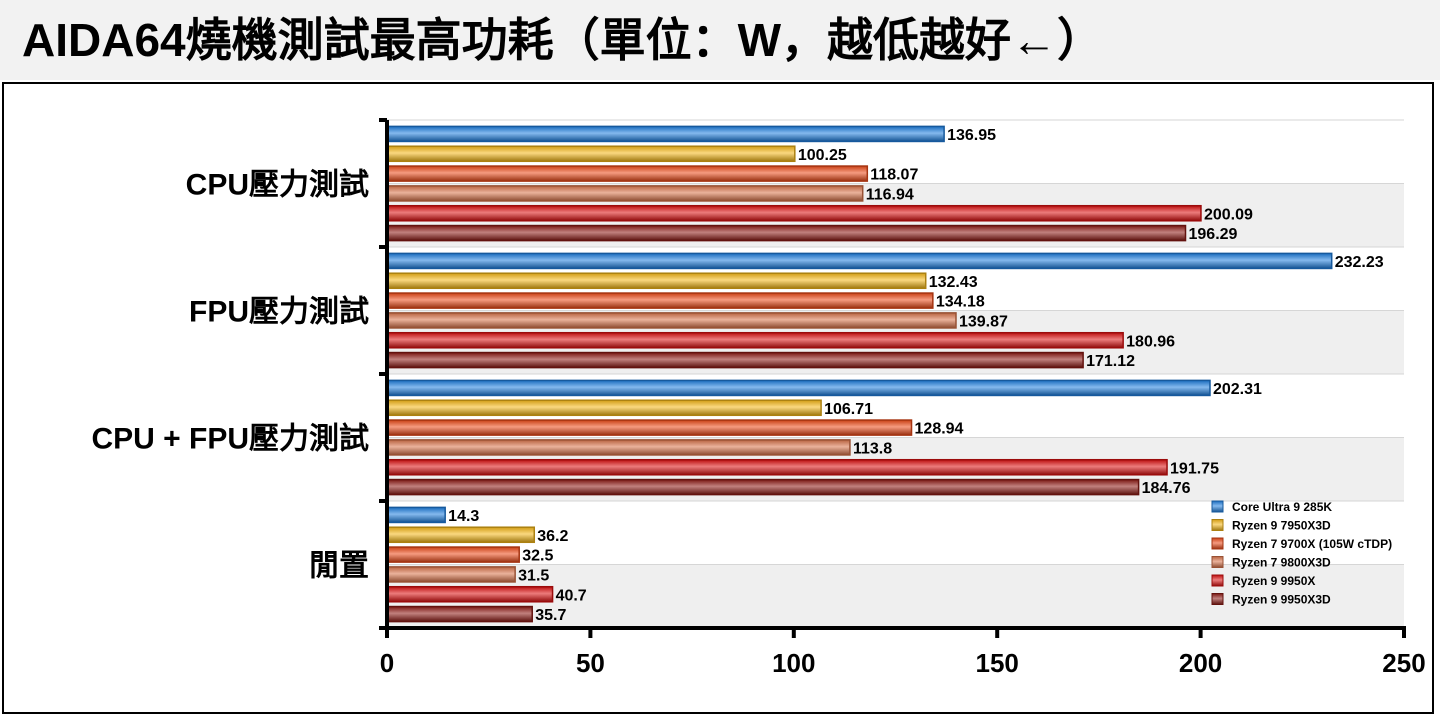 This screenshot has height=720, width=1440. I want to click on category-label-0: CPU壓力測試, so click(277, 185).